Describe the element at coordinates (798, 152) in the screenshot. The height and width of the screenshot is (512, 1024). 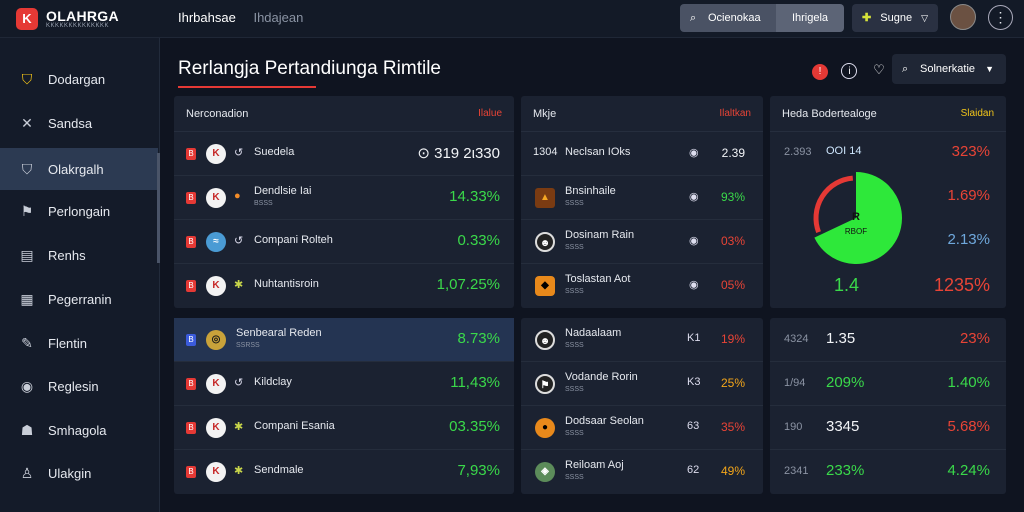
I see `stat-top-left: 2.393` at that location.